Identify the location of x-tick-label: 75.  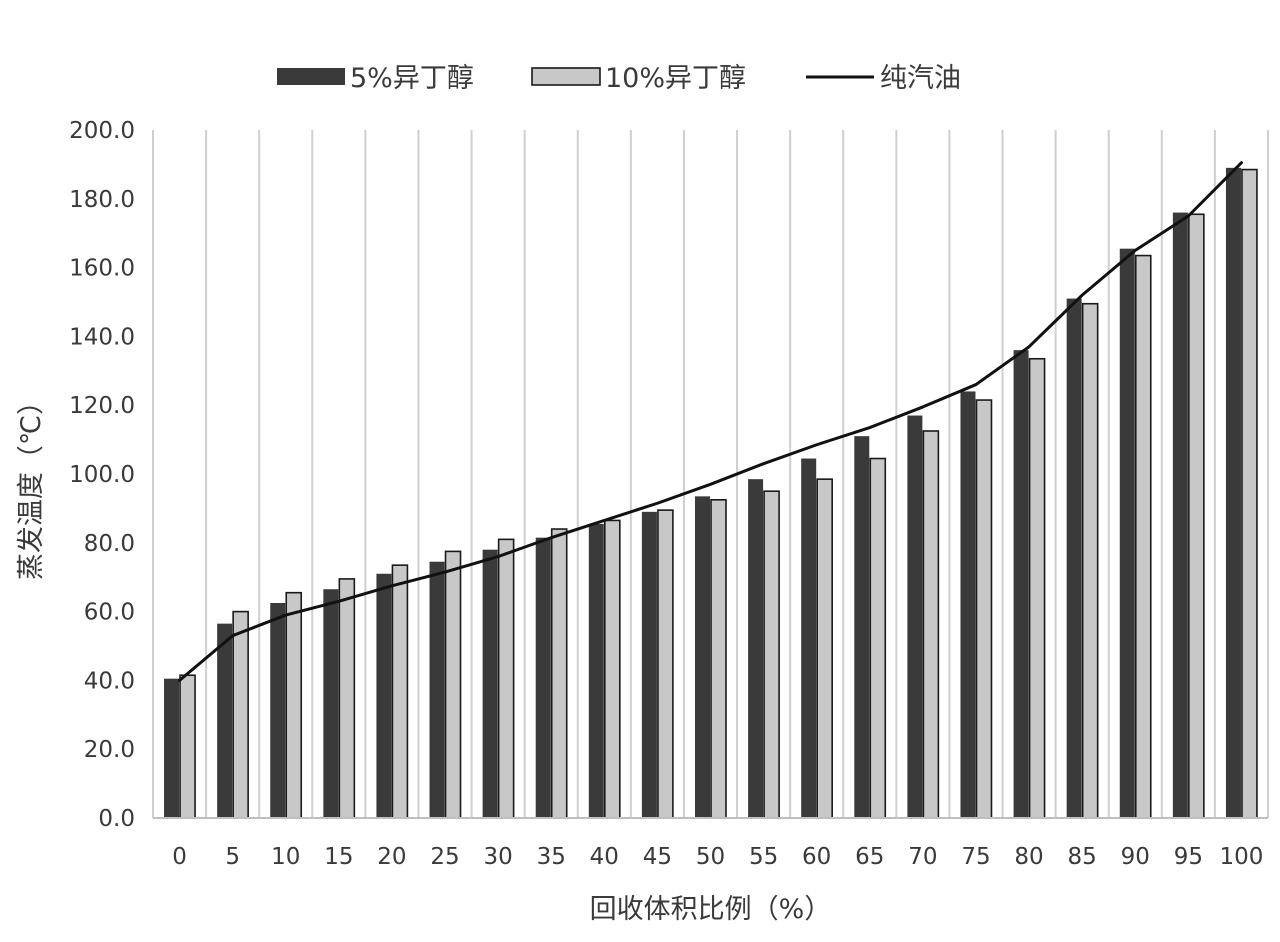
(975, 857).